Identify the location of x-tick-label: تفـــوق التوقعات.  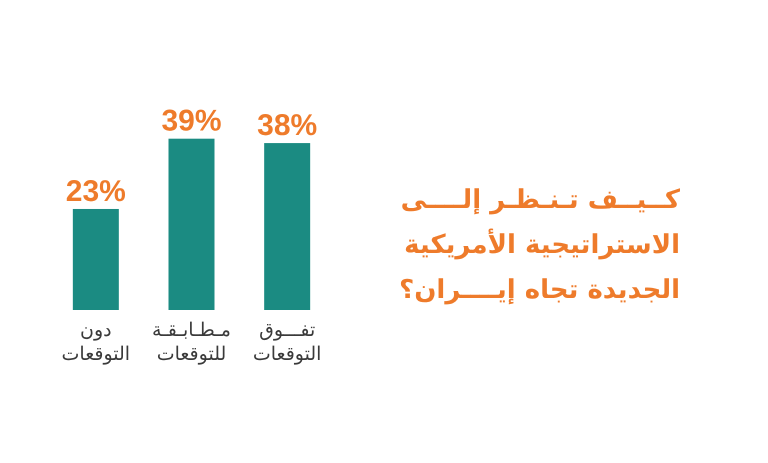
(287, 342).